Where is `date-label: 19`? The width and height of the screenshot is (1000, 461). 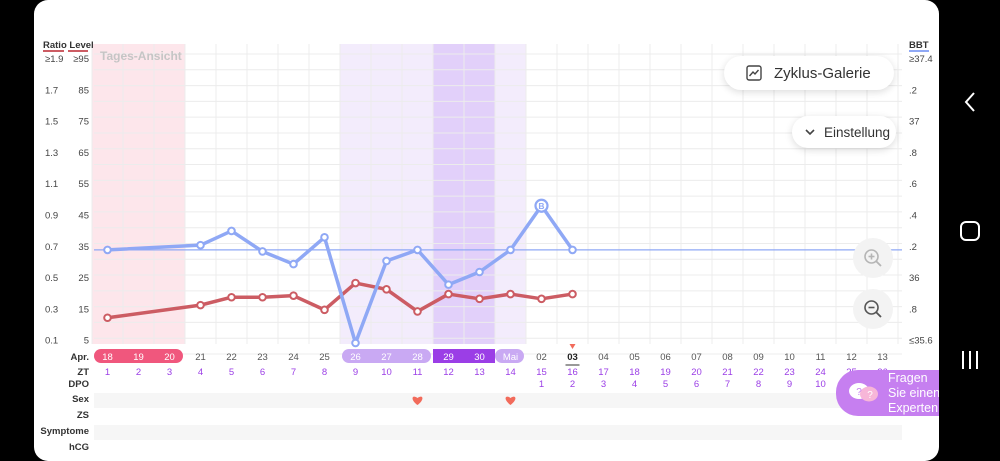
date-label: 19 is located at coordinates (138, 357).